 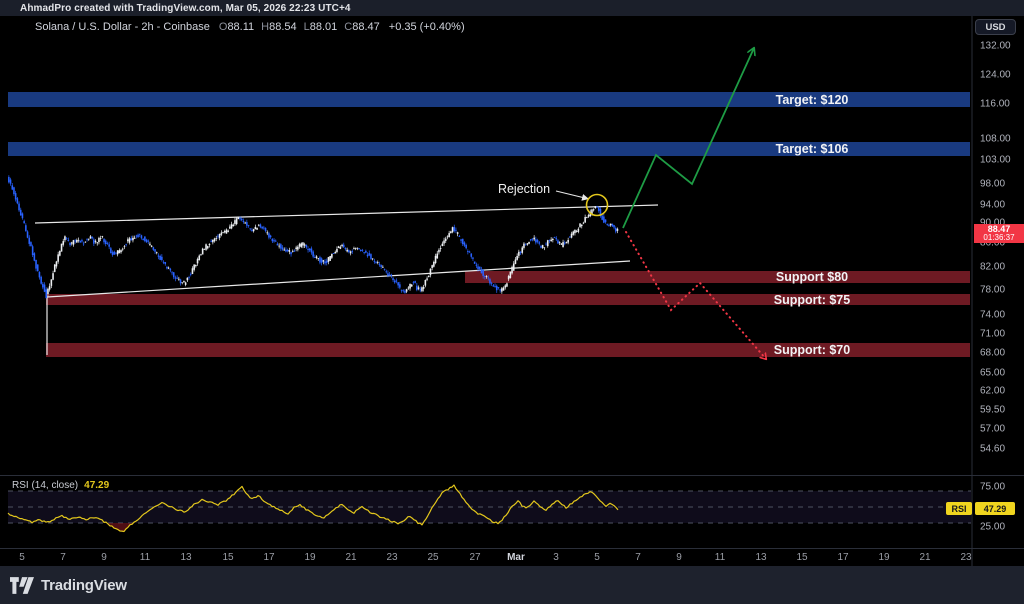 What do you see at coordinates (279, 27) in the screenshot?
I see `ohlc-h: H88.54` at bounding box center [279, 27].